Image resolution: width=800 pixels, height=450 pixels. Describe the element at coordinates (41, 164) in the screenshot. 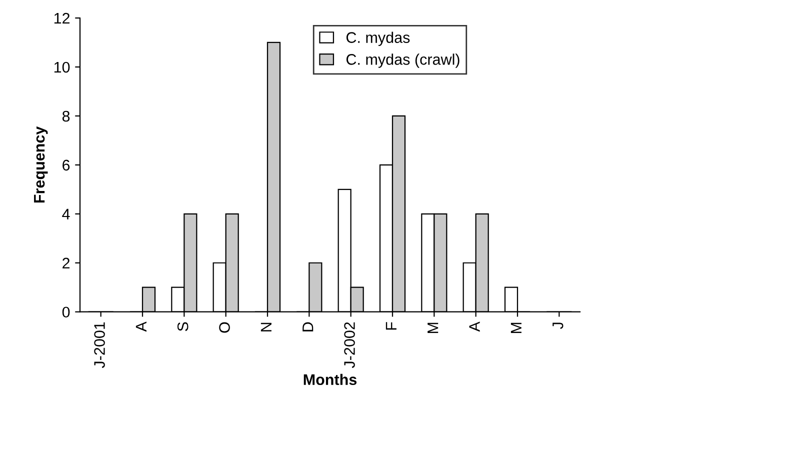

I see `y-axis-title: Frequency` at that location.